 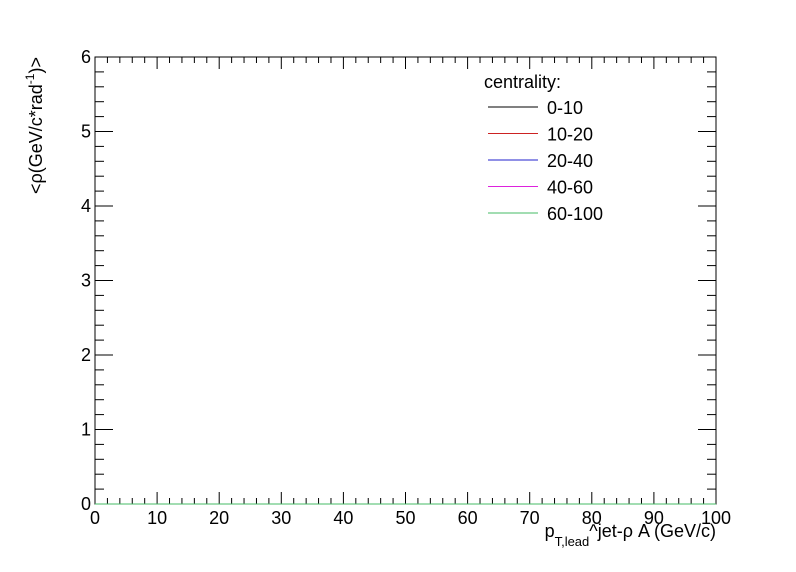 What do you see at coordinates (654, 518) in the screenshot?
I see `x-tick-label: 90` at bounding box center [654, 518].